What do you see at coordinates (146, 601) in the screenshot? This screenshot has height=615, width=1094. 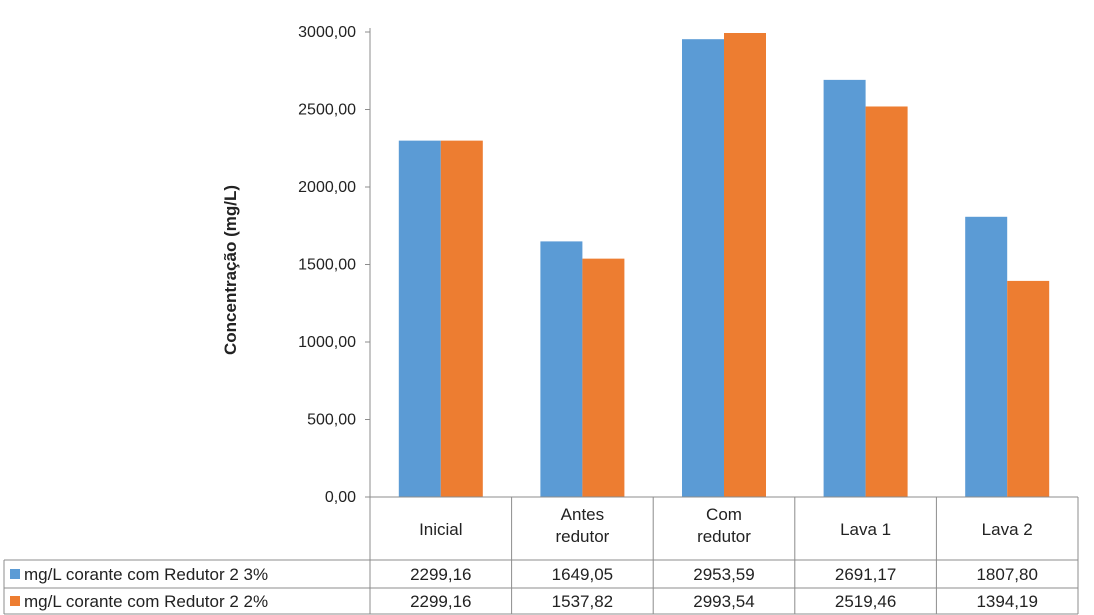 I see `legend-label-2: mg/L corante com Redutor 2 2%` at bounding box center [146, 601].